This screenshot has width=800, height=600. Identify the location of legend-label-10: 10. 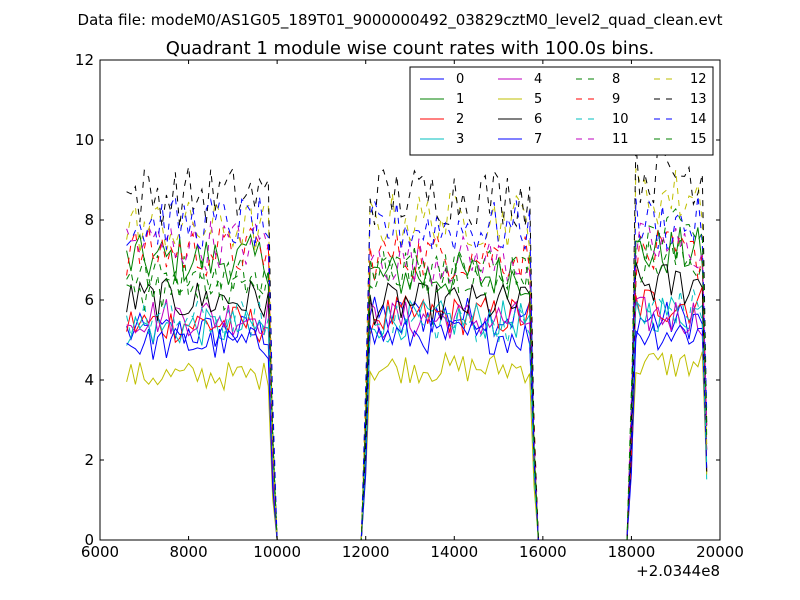
(620, 119).